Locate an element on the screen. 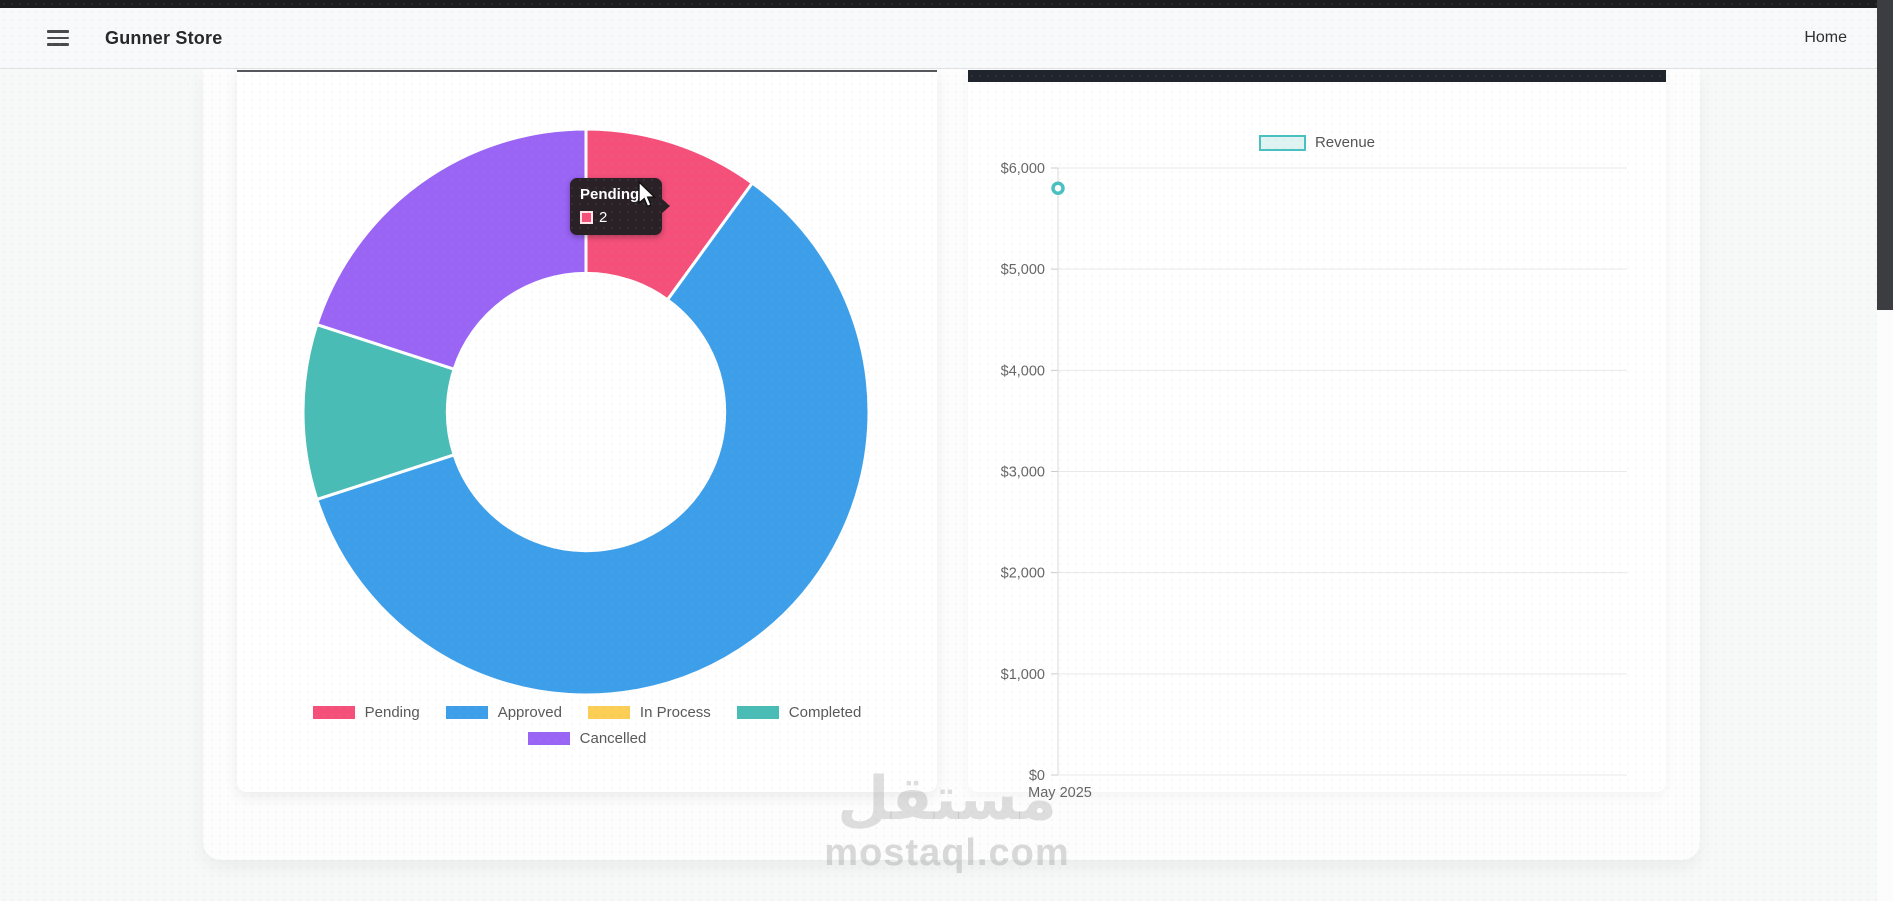 The width and height of the screenshot is (1893, 901). mouse-cursor-icon is located at coordinates (647, 194).